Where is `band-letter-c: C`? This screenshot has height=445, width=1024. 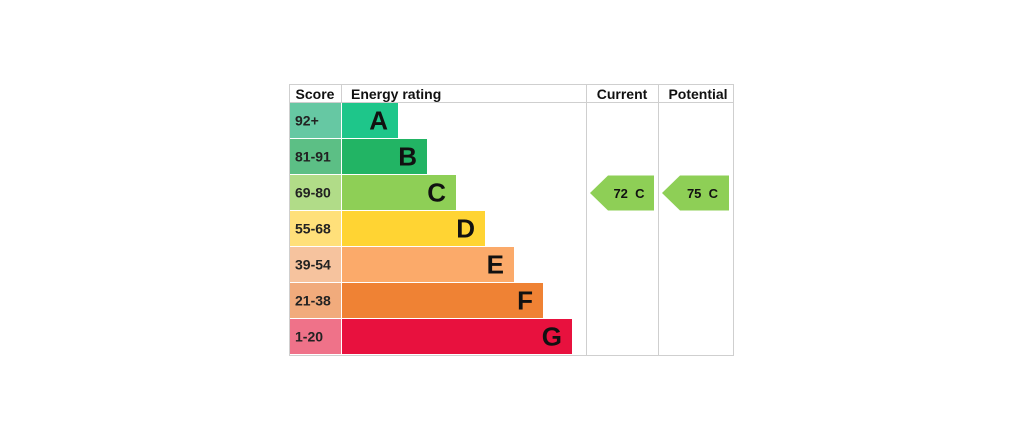
band-letter-c: C is located at coordinates (436, 193).